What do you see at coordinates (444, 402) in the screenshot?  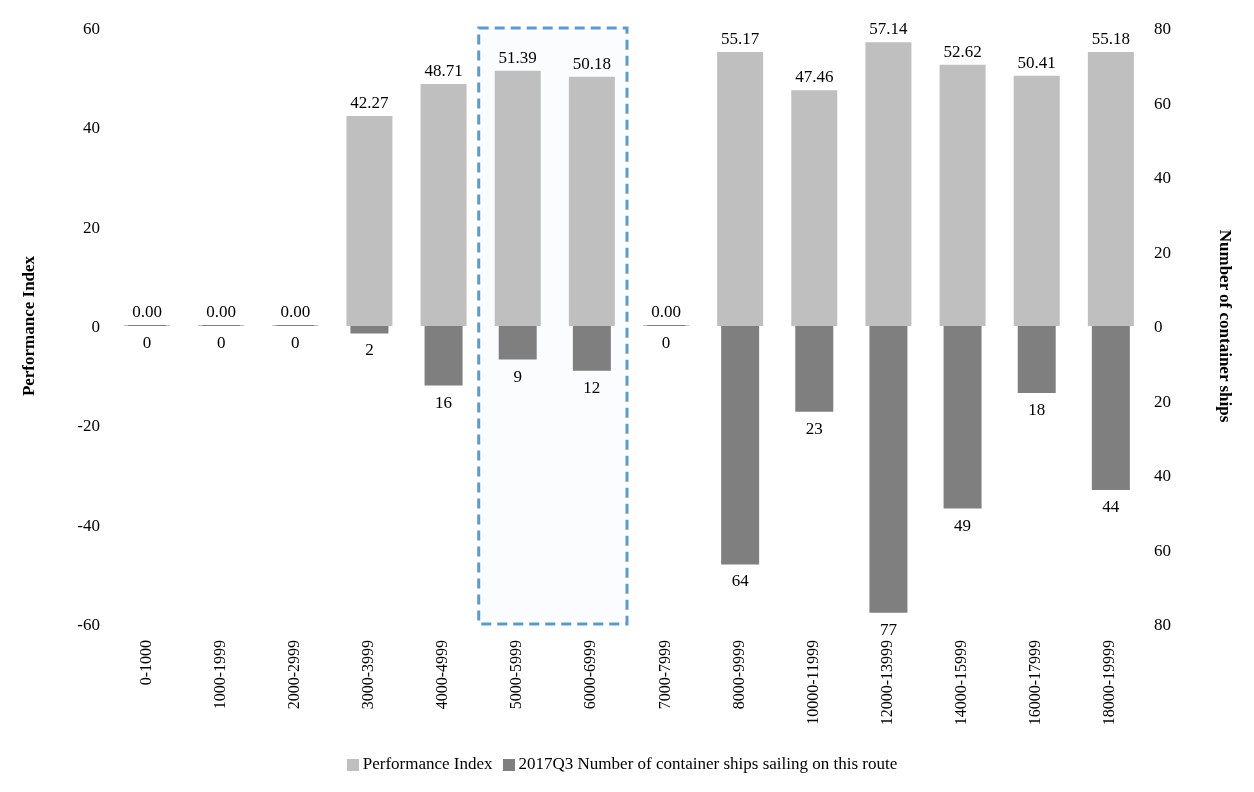 I see `data-label: 16` at bounding box center [444, 402].